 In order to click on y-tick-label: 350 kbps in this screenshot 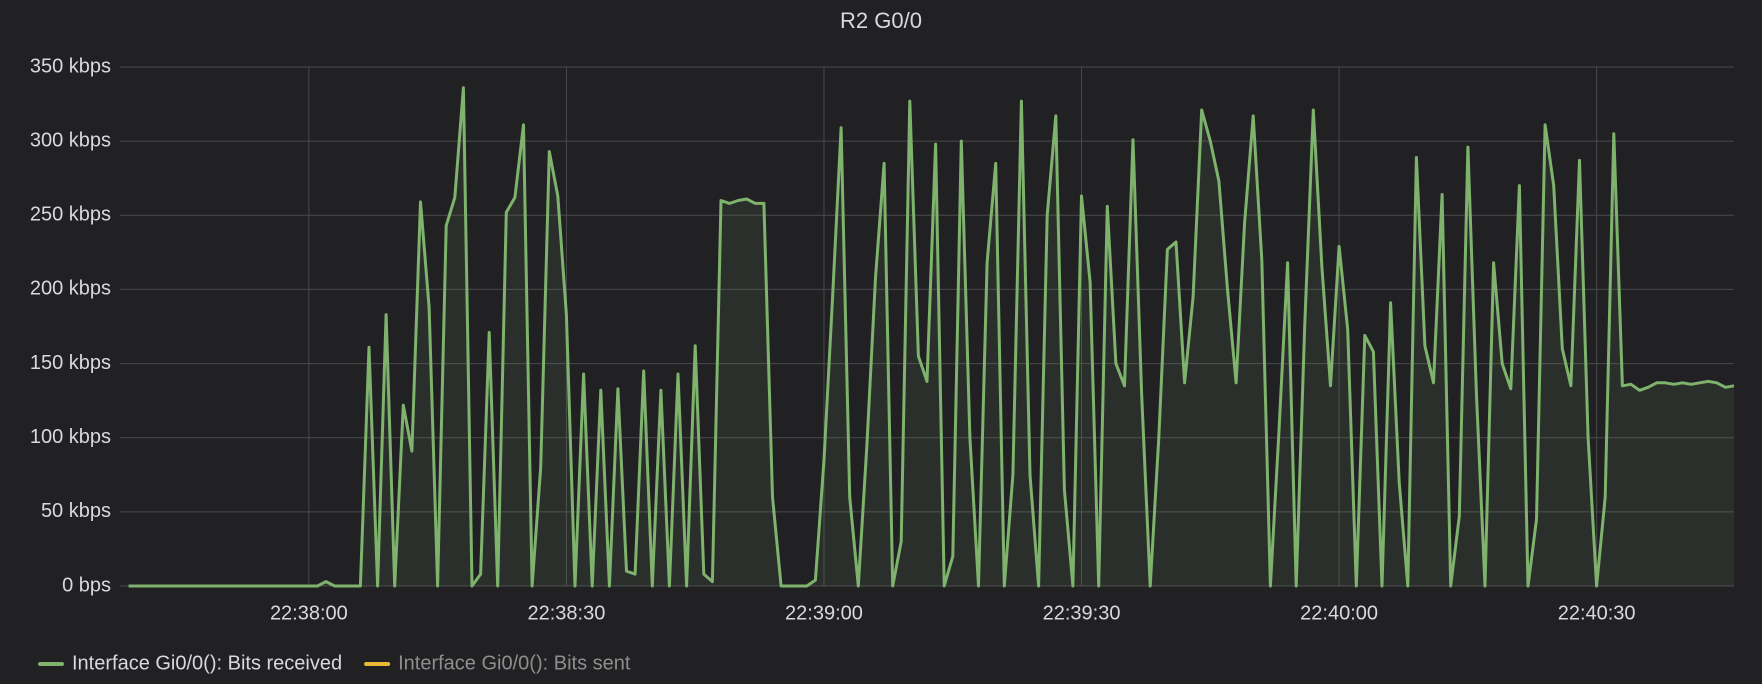, I will do `click(70, 66)`.